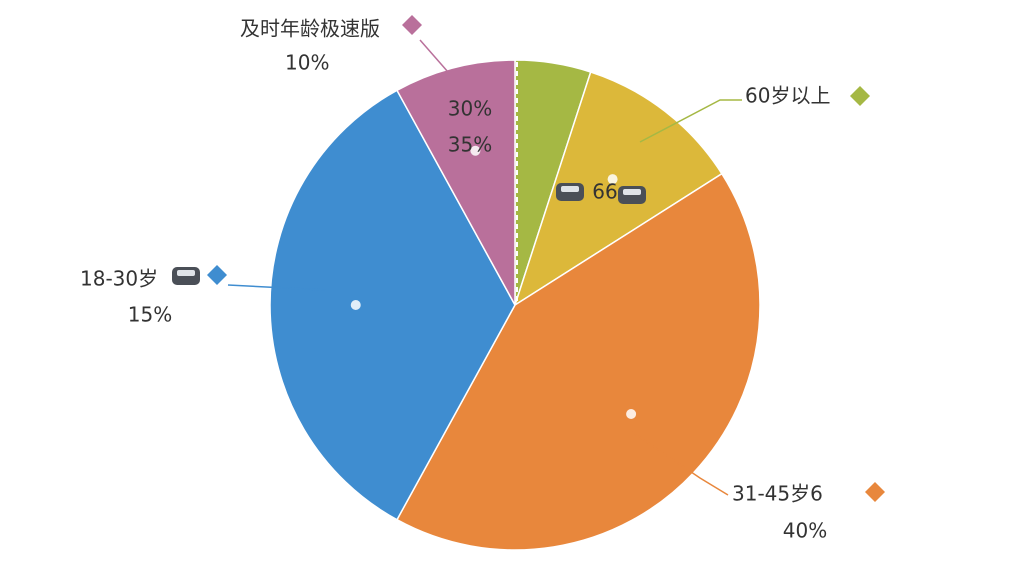 This screenshot has width=1024, height=576. Describe the element at coordinates (604, 192) in the screenshot. I see `annotation: 66` at that location.